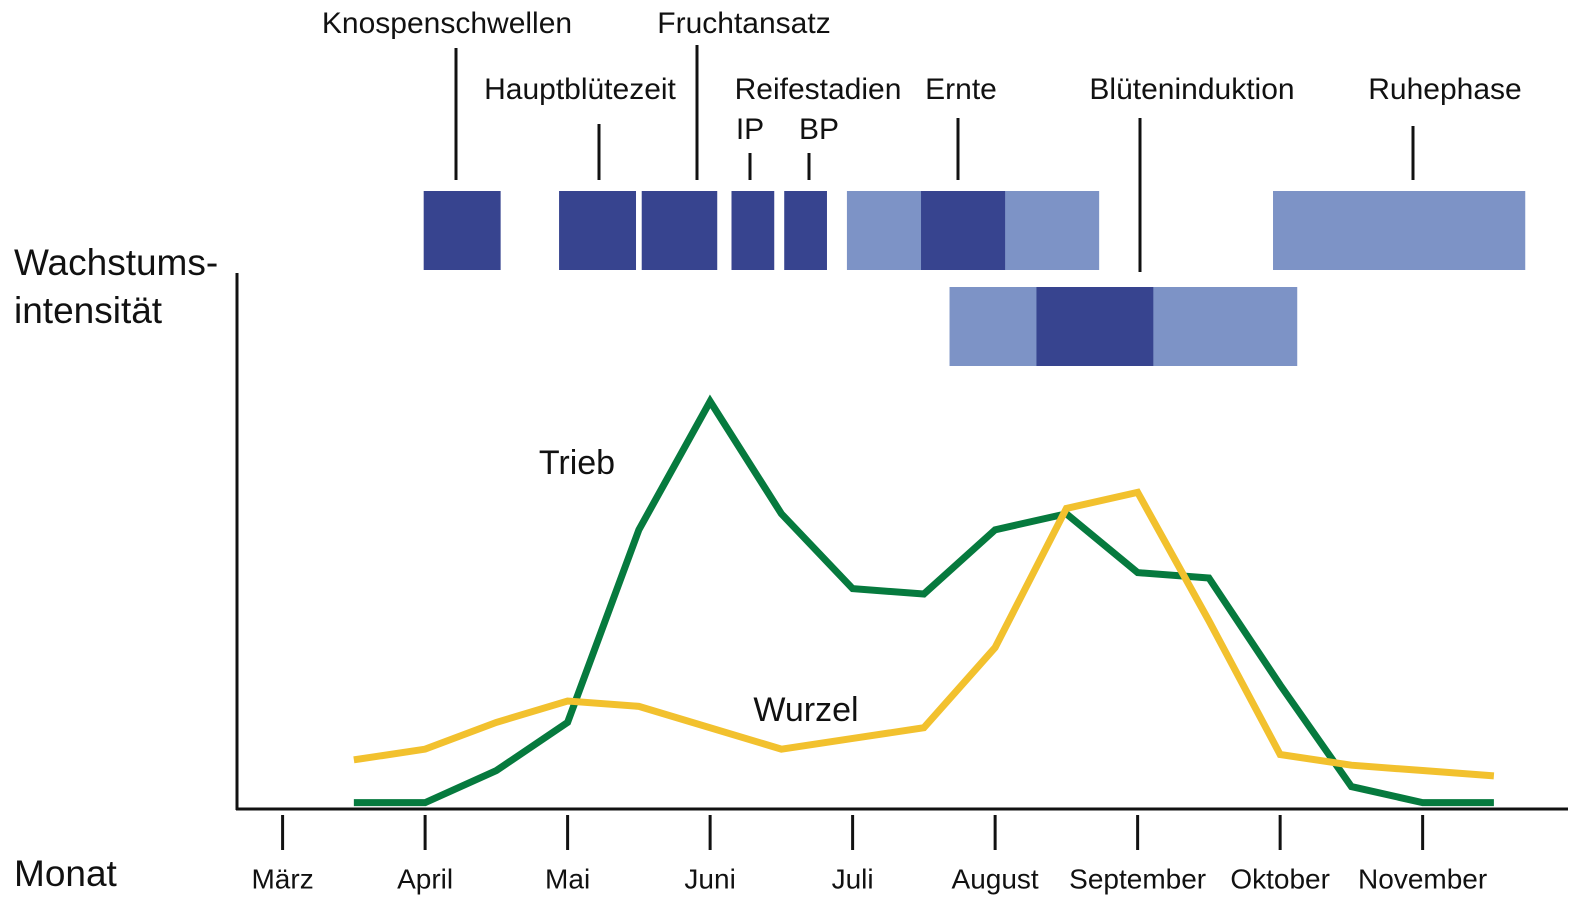 The height and width of the screenshot is (914, 1596). What do you see at coordinates (961, 89) in the screenshot?
I see `phase-label: Ernte` at bounding box center [961, 89].